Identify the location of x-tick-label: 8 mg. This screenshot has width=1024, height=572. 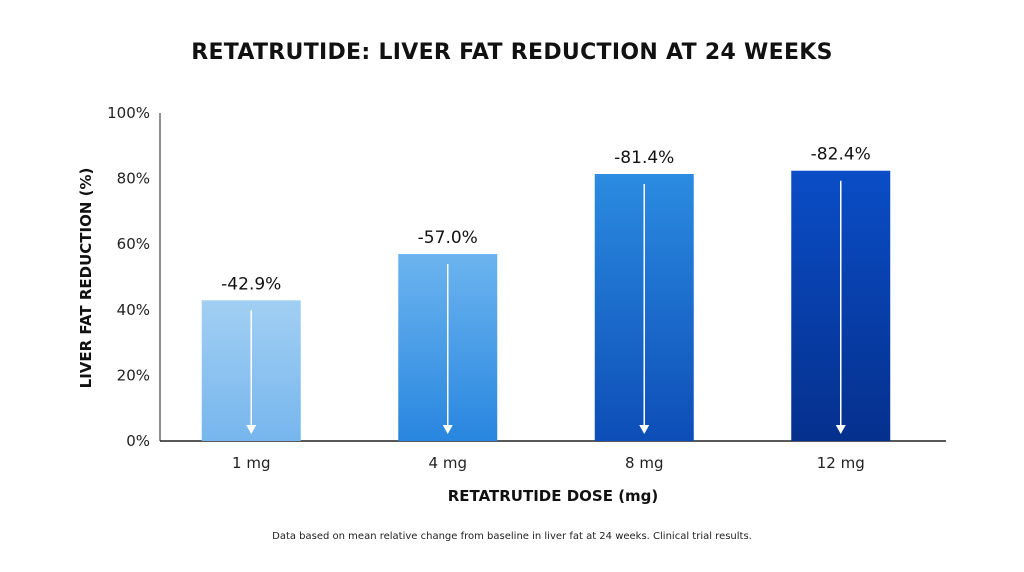
(644, 463).